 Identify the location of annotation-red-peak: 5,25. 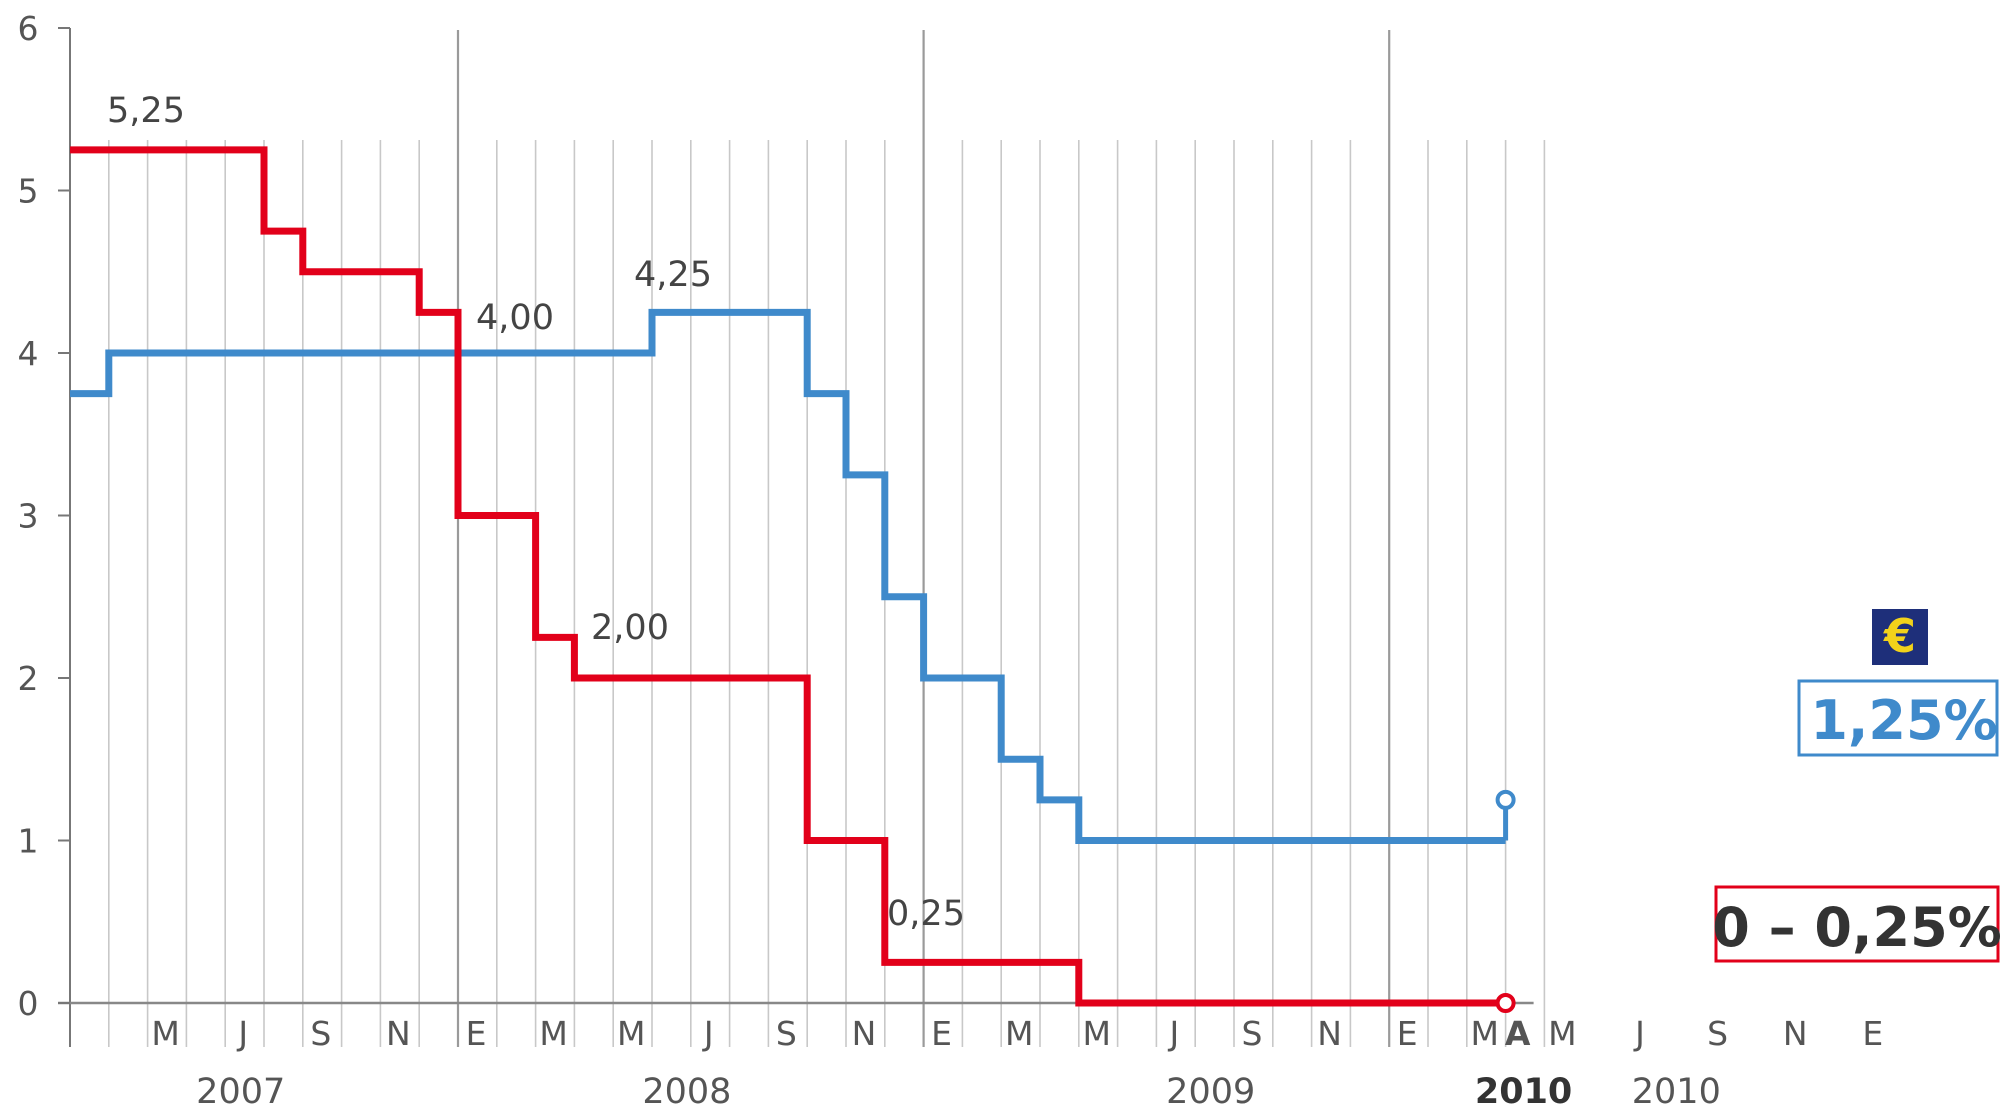
(146, 111).